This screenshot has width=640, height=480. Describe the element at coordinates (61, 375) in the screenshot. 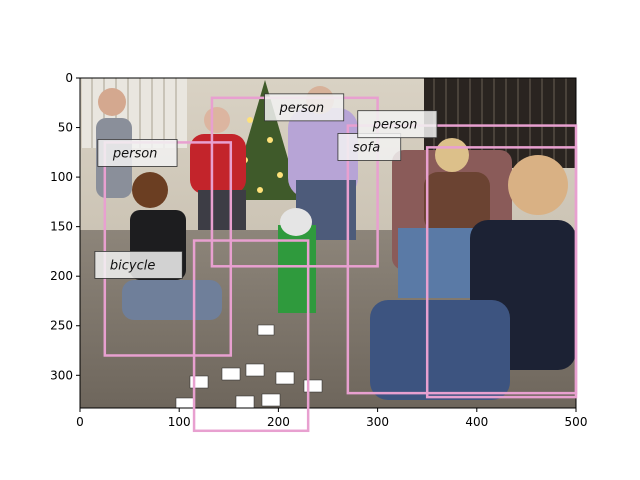

I see `y-tick-label: 300` at that location.